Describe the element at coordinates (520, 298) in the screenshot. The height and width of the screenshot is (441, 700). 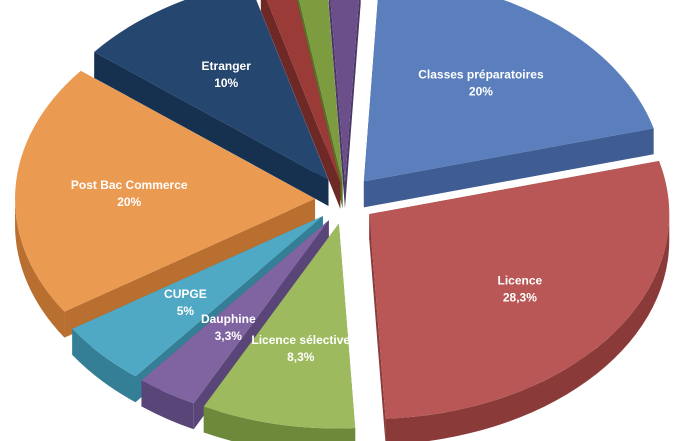
I see `slice-value-licence: 28,3%` at that location.